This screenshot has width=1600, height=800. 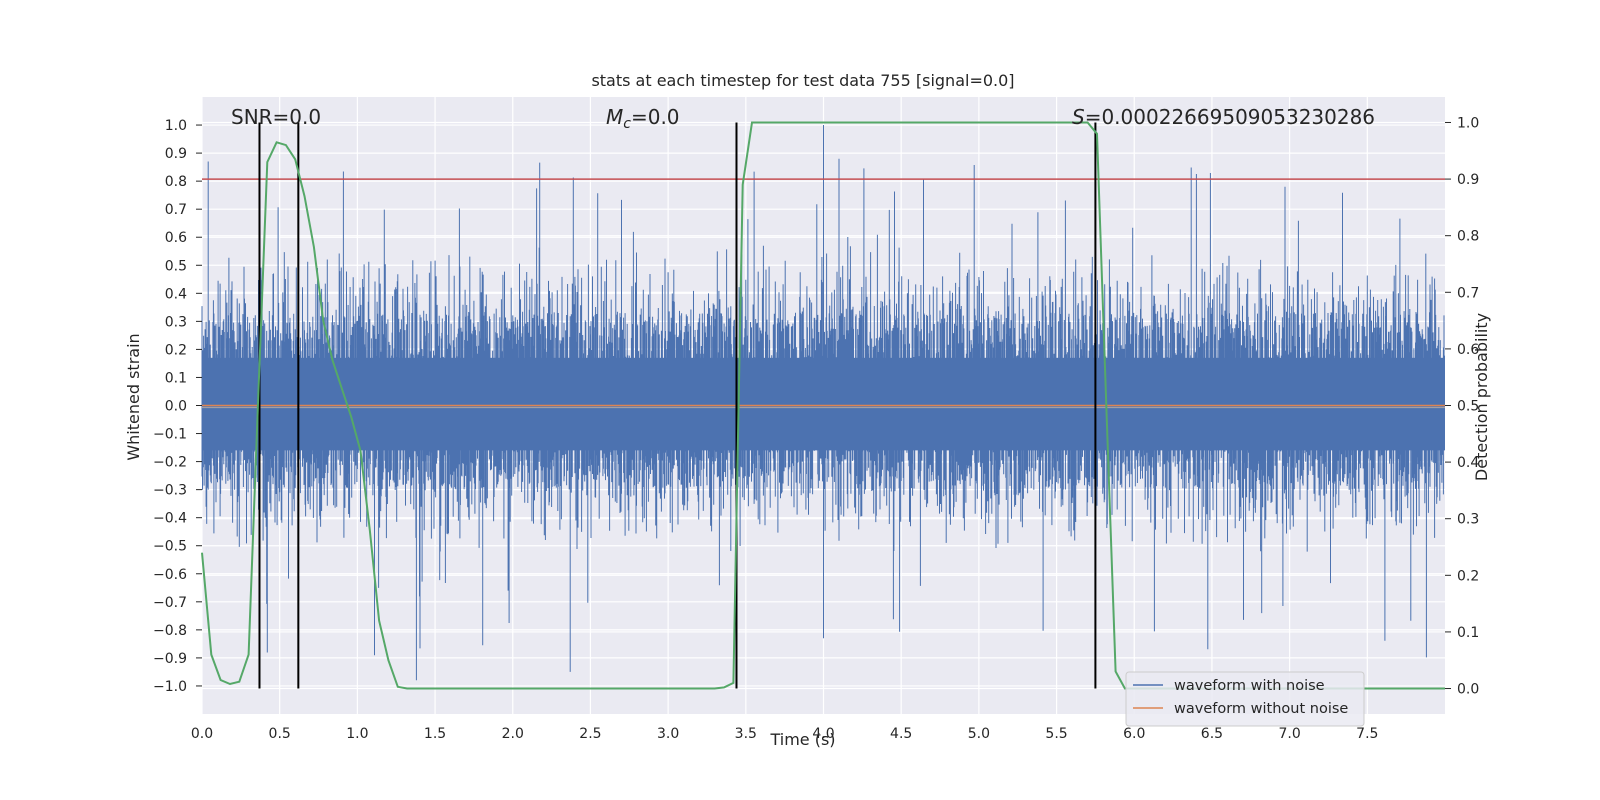 What do you see at coordinates (590, 734) in the screenshot?
I see `x-tick-label: 2.5` at bounding box center [590, 734].